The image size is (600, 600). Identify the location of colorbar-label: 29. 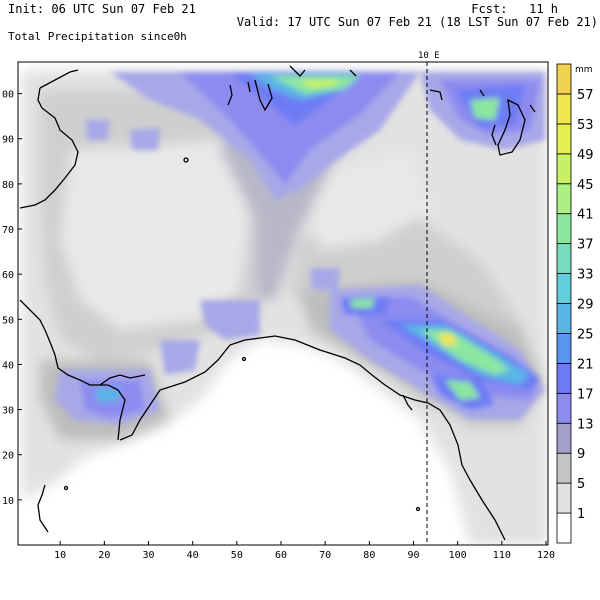
(585, 305).